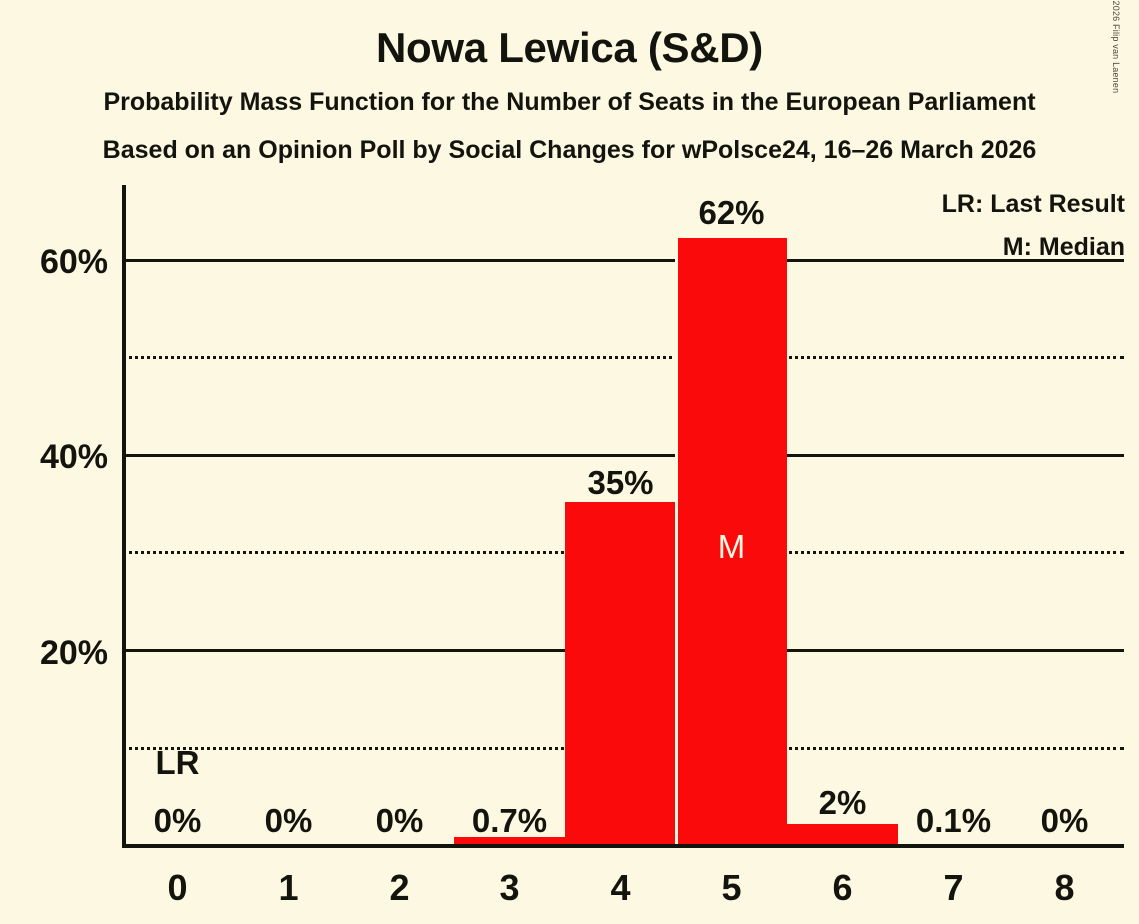  I want to click on value-label-seats-1: 0%, so click(288, 820).